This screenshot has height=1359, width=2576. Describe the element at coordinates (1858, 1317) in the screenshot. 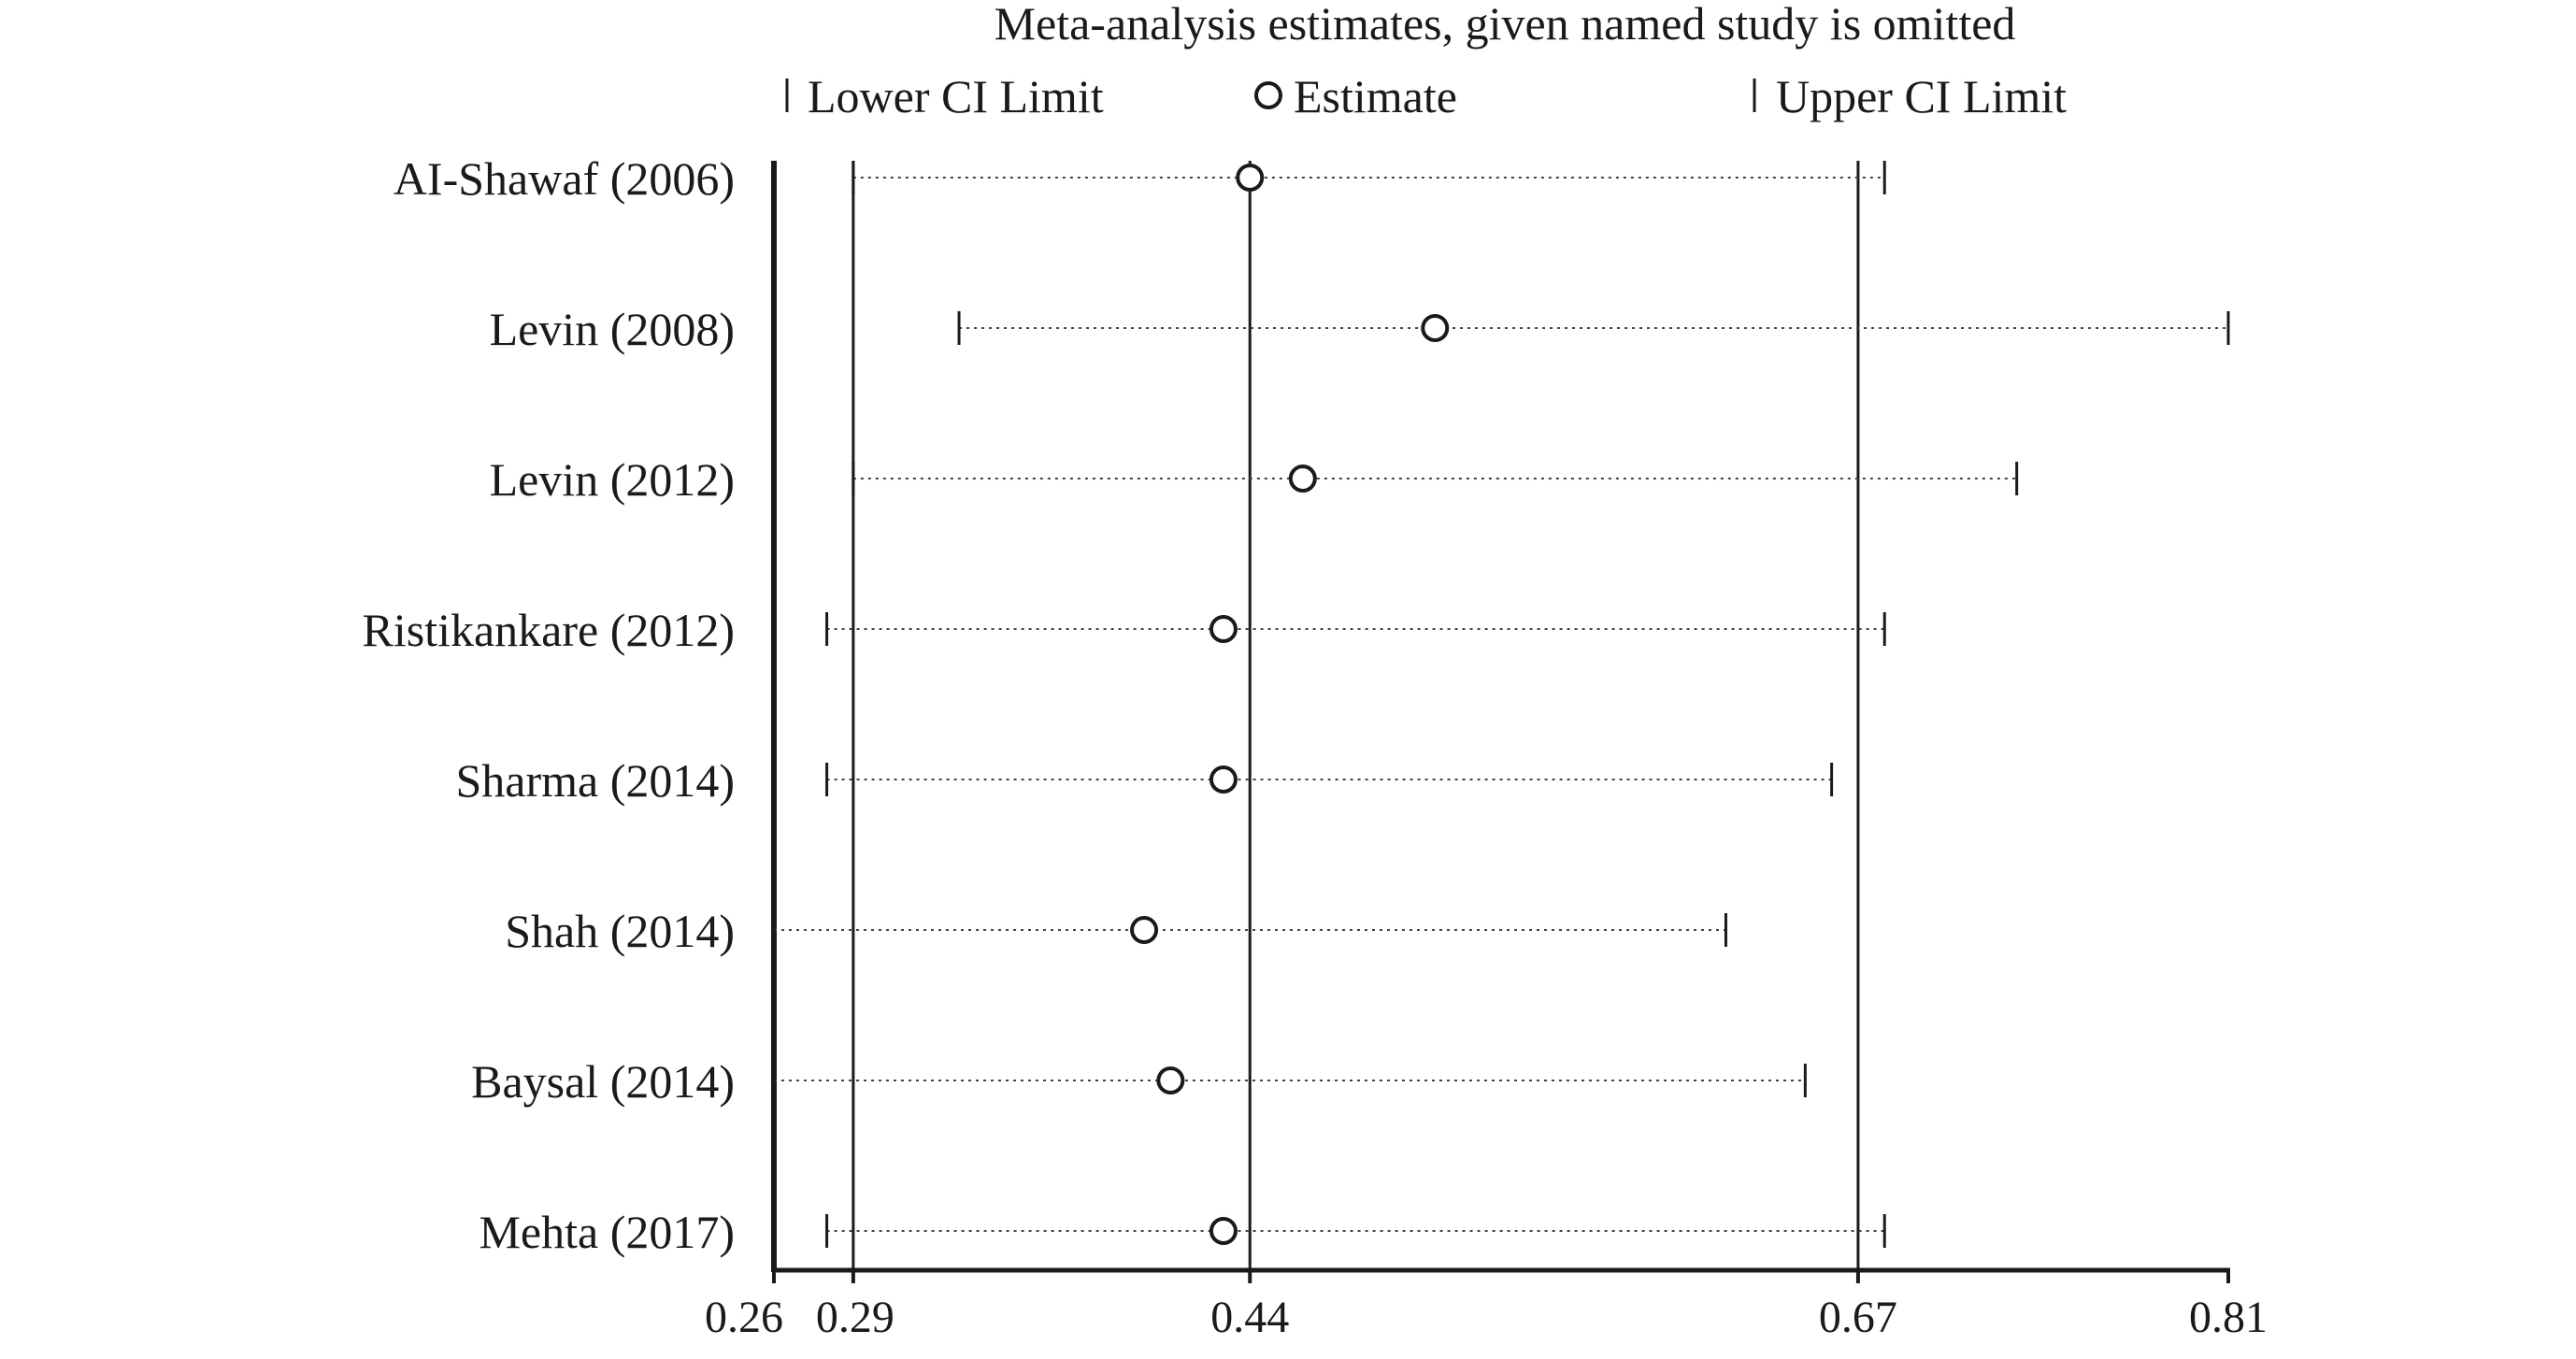

I see `x-tick-label: 0.67` at that location.